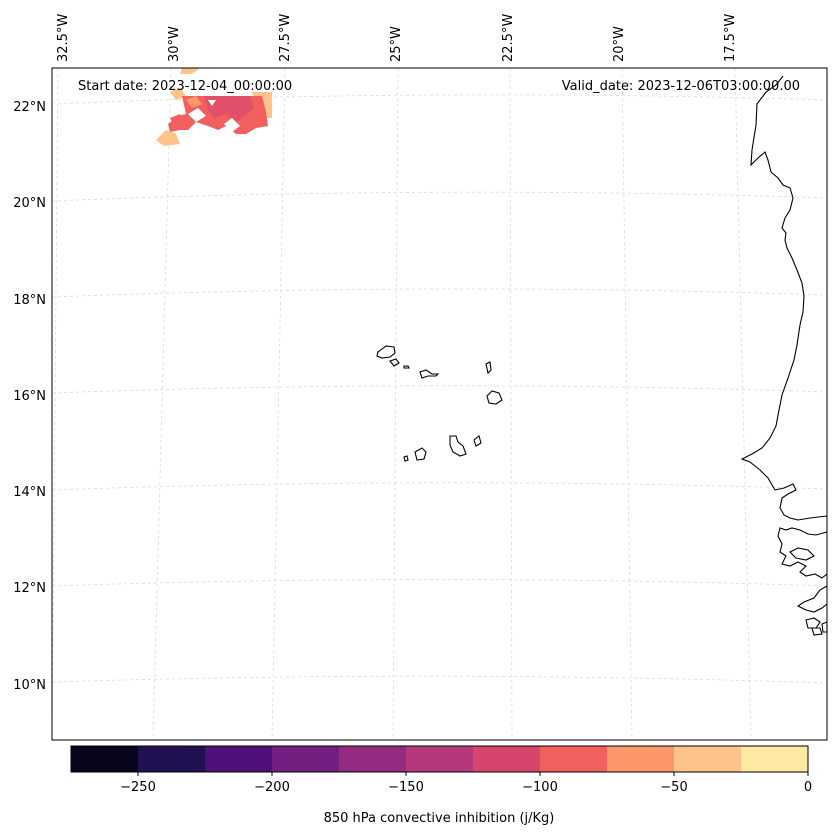  Describe the element at coordinates (174, 44) in the screenshot. I see `lon-label: 30°W` at that location.